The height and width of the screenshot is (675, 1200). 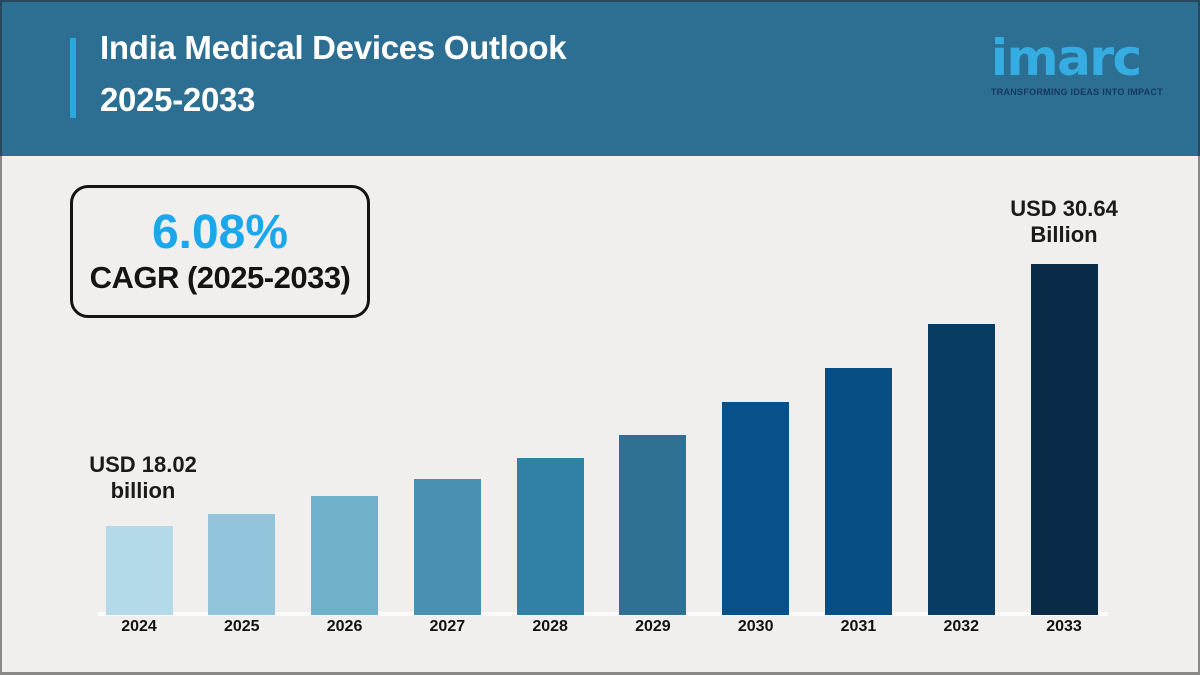 What do you see at coordinates (139, 626) in the screenshot?
I see `year-label-2024: 2024` at bounding box center [139, 626].